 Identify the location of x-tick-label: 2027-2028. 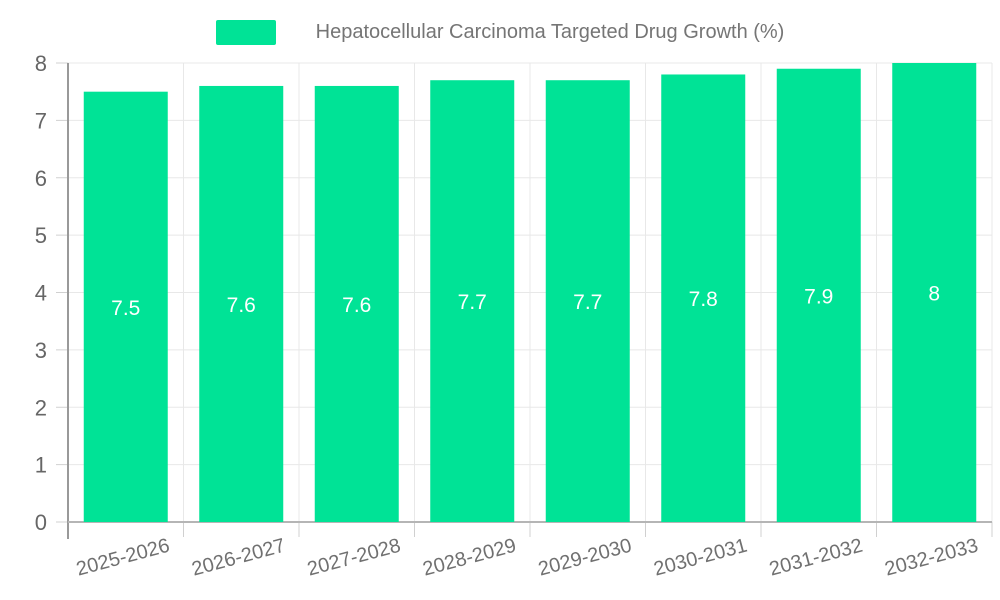
(354, 558).